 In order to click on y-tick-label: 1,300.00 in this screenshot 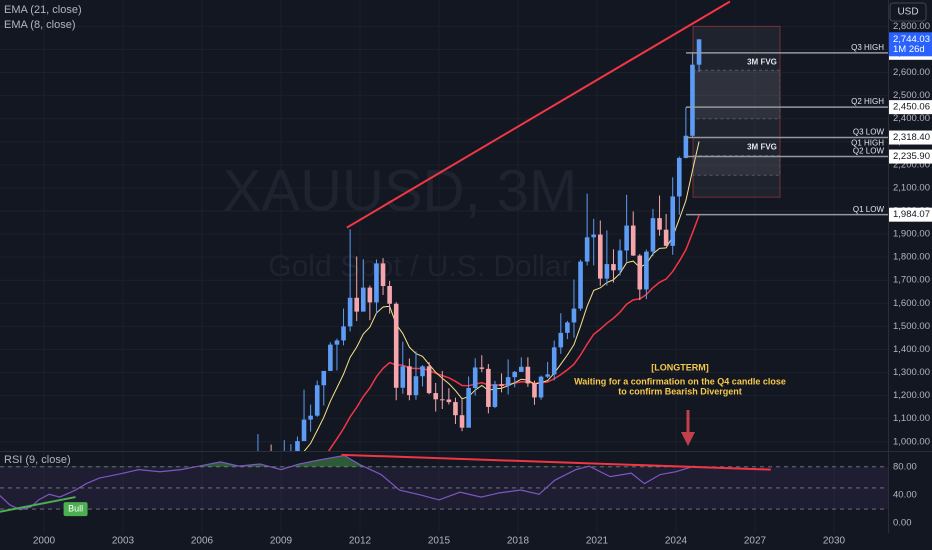, I will do `click(911, 372)`.